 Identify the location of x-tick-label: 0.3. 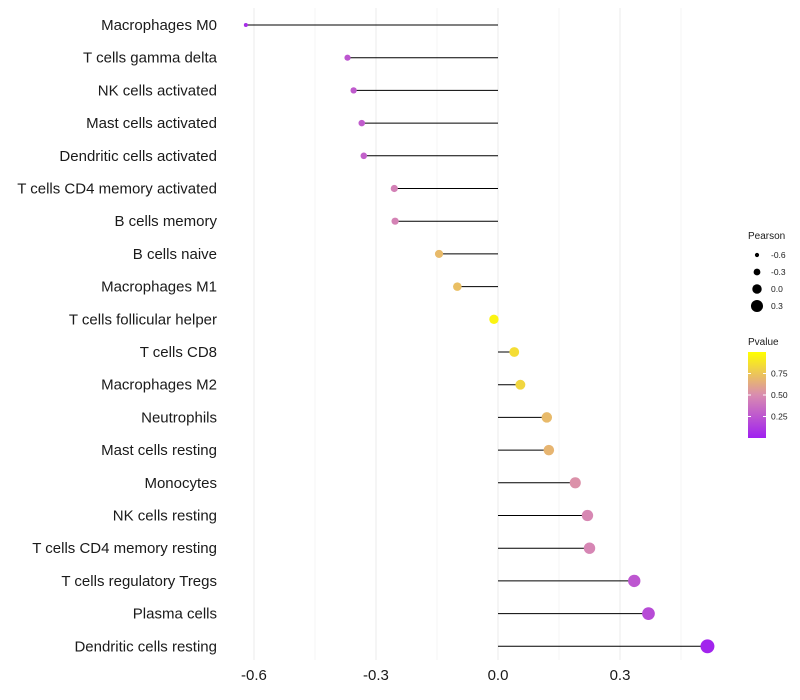
(620, 675).